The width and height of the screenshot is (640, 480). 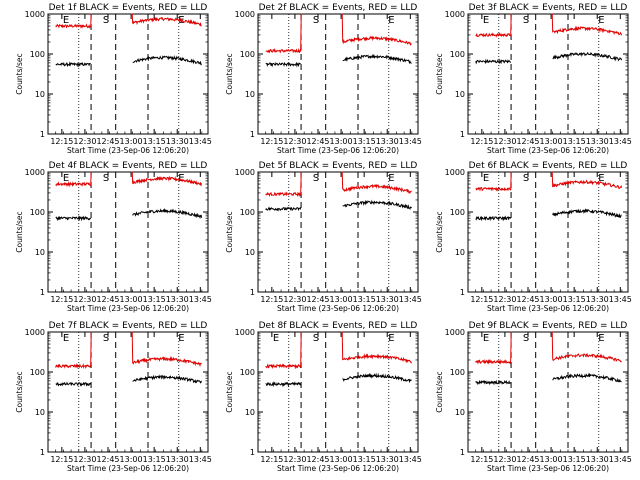 What do you see at coordinates (548, 166) in the screenshot?
I see `panel-title: Det 6f BLACK = Events, RED = LLD` at bounding box center [548, 166].